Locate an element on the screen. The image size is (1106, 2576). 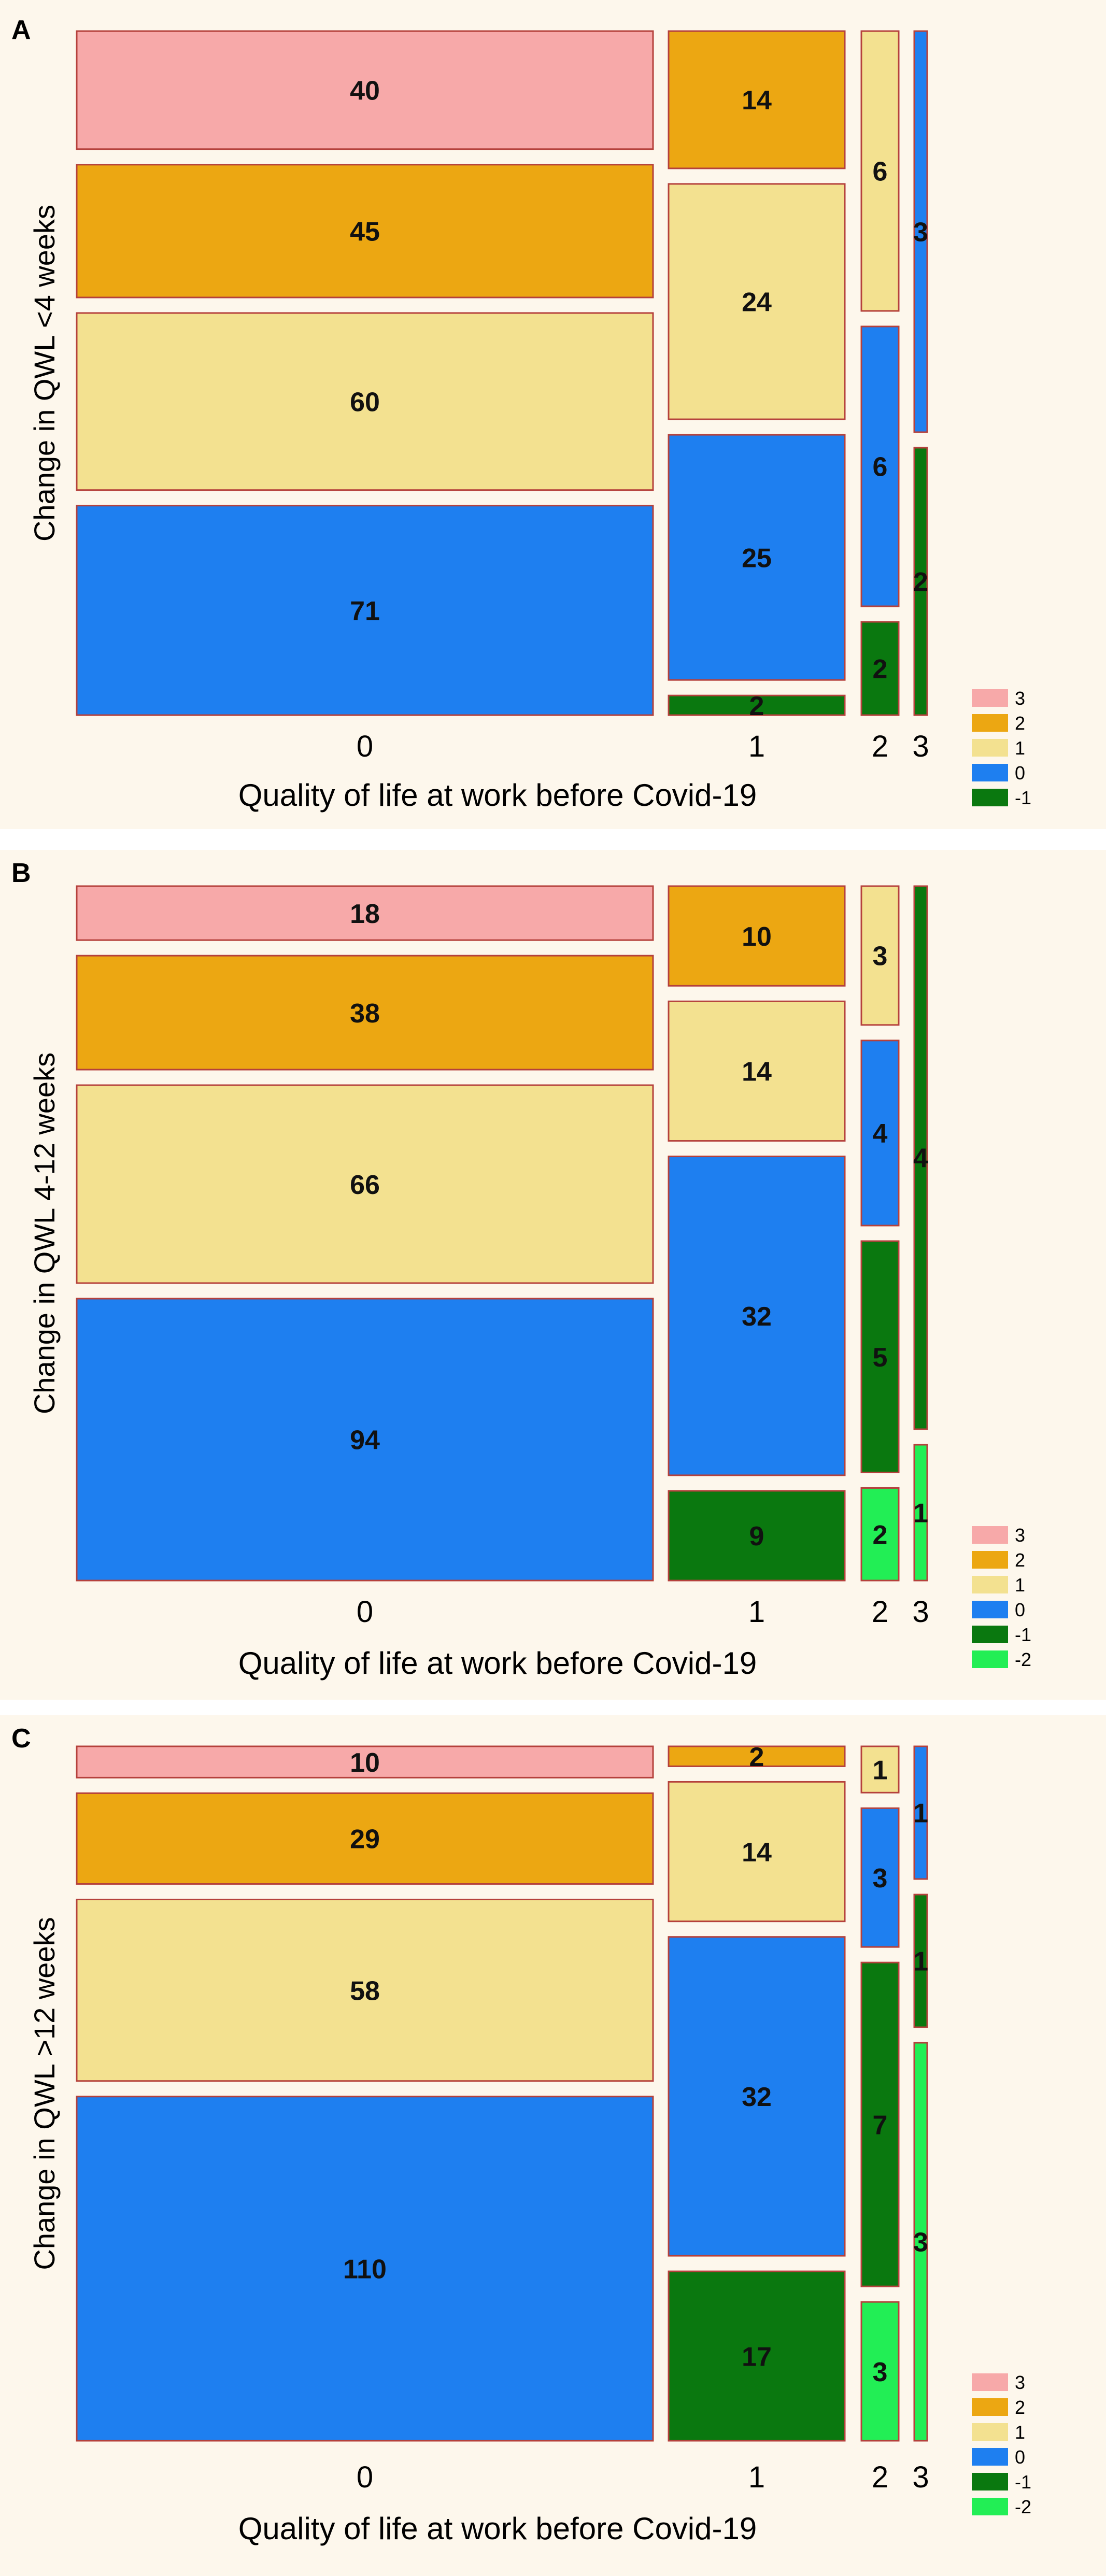
cell-count-label: 18 is located at coordinates (365, 914).